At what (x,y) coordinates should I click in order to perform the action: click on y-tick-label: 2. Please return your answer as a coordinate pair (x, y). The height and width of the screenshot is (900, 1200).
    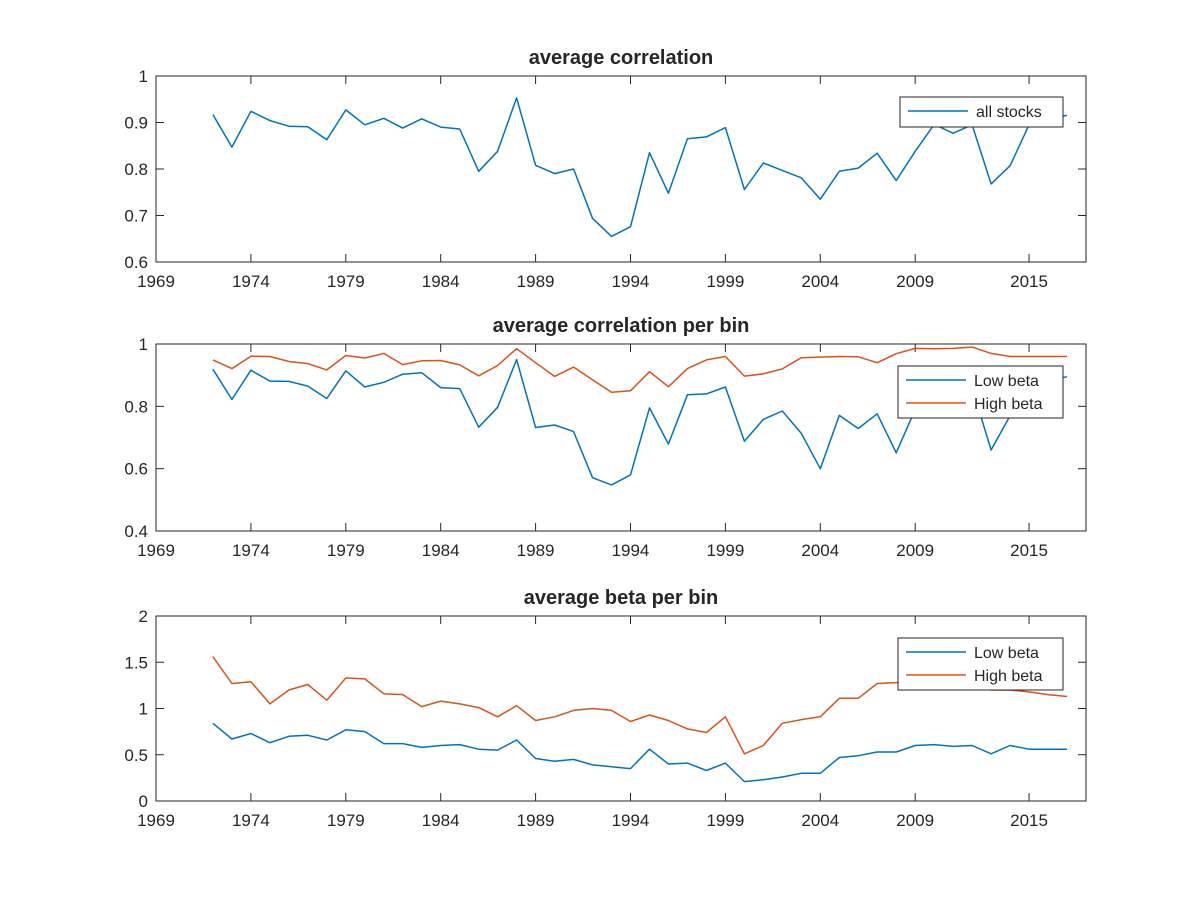
    Looking at the image, I should click on (143, 616).